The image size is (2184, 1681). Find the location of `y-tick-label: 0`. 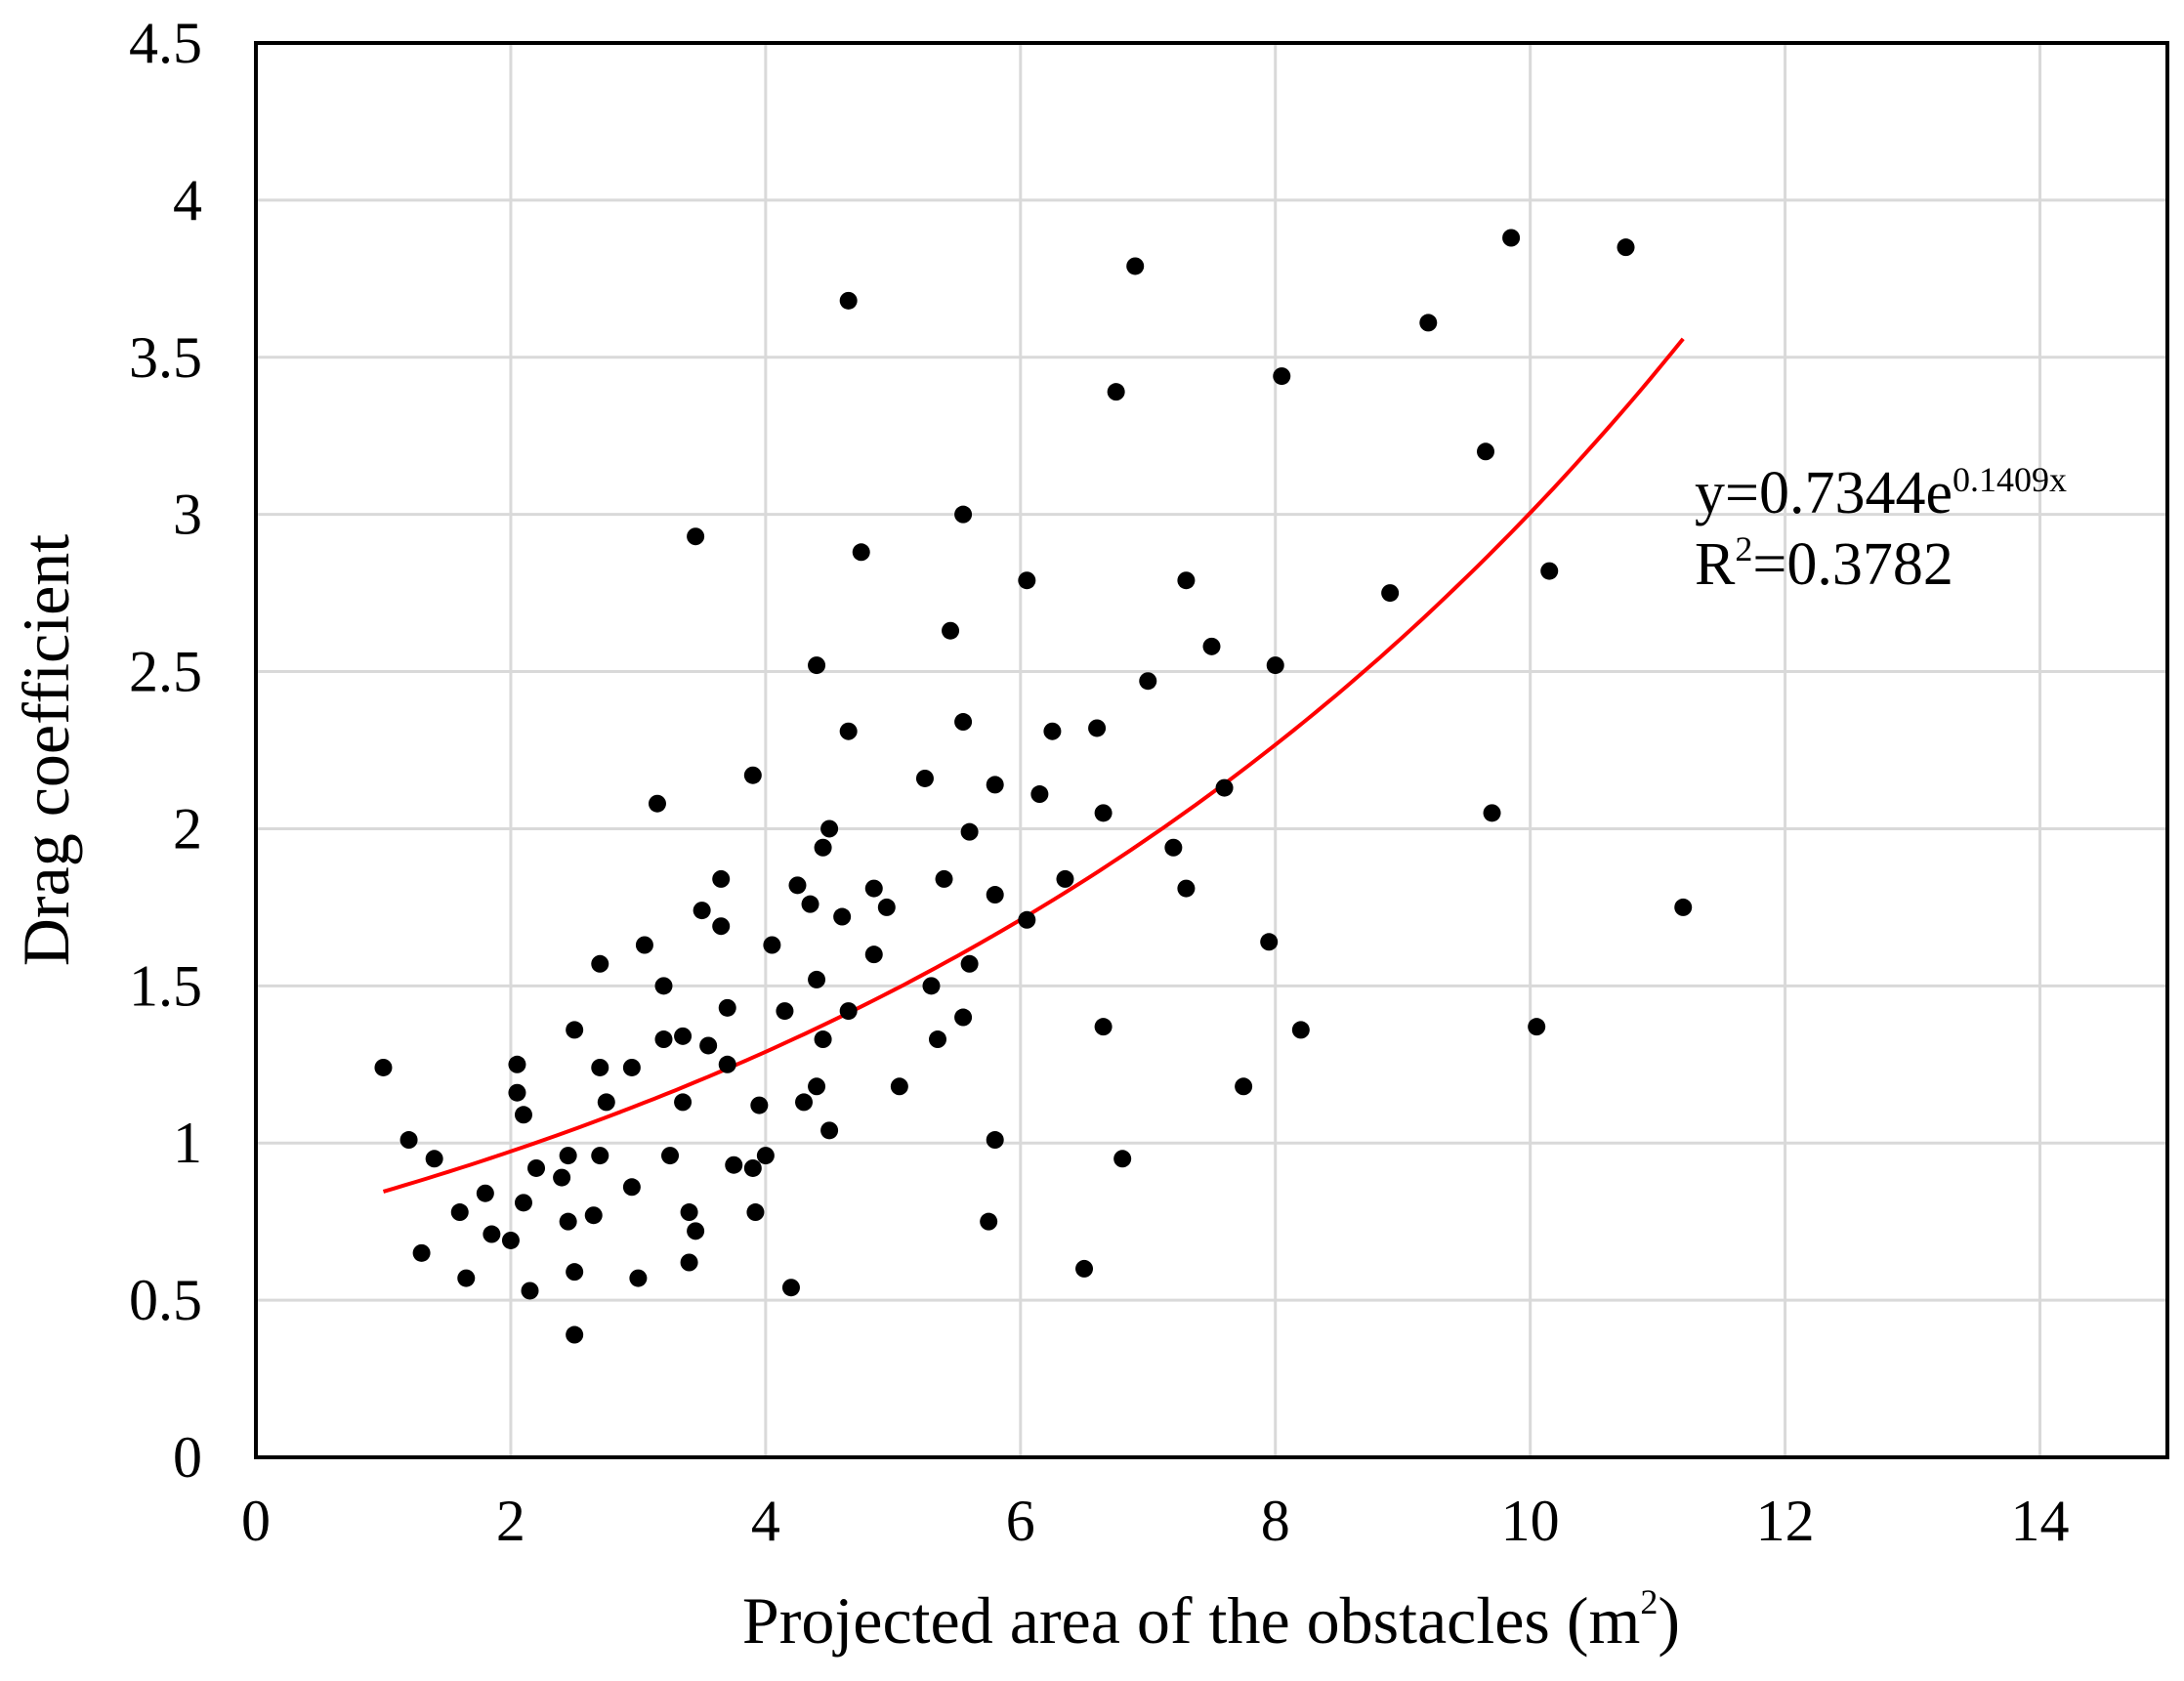

y-tick-label: 0 is located at coordinates (187, 1458).